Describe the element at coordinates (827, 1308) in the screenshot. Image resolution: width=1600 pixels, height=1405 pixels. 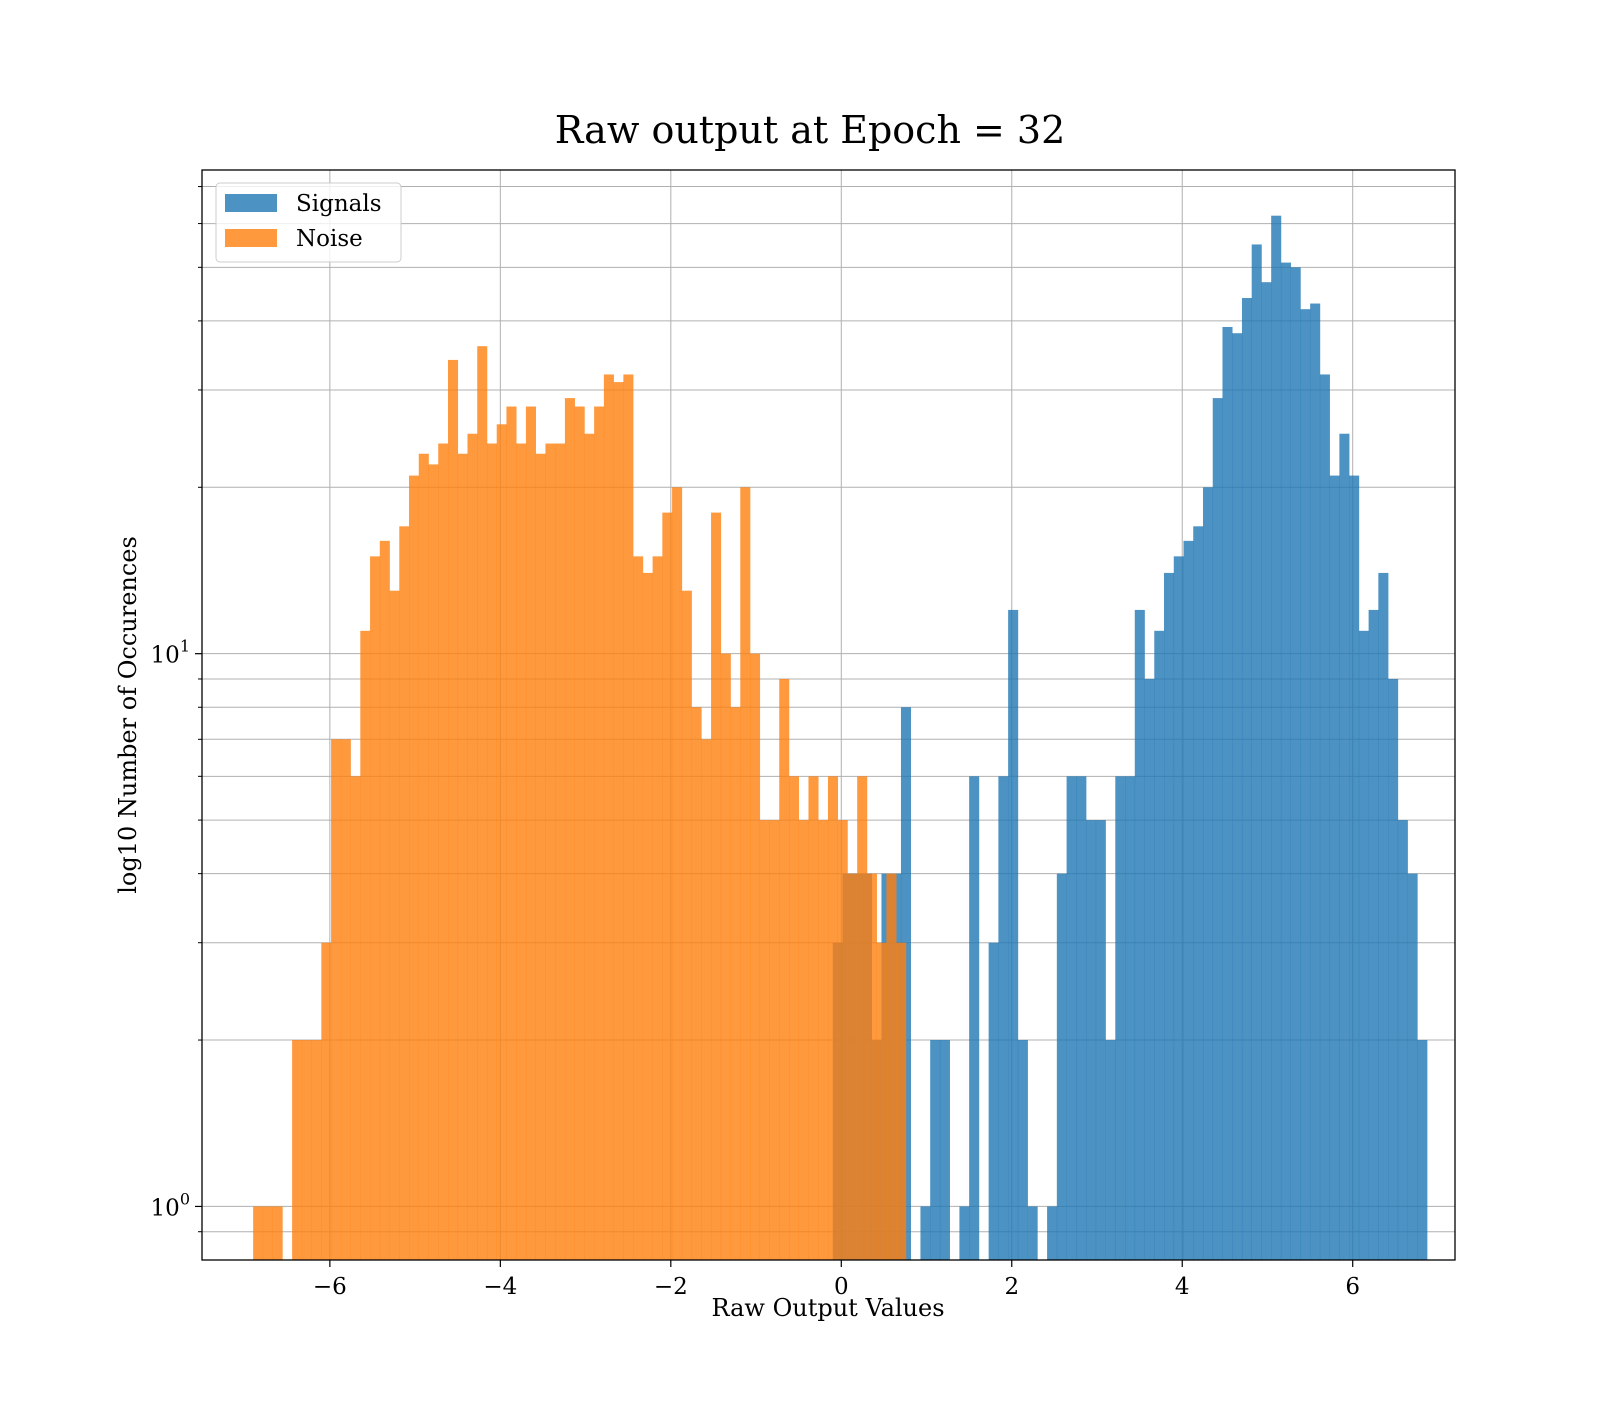
I see `x-axis-label: Raw Output Values` at that location.